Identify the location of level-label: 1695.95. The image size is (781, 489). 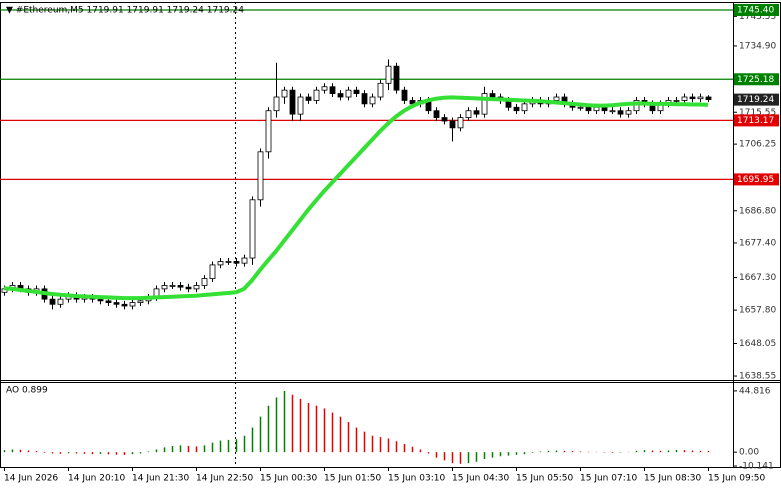
(755, 180).